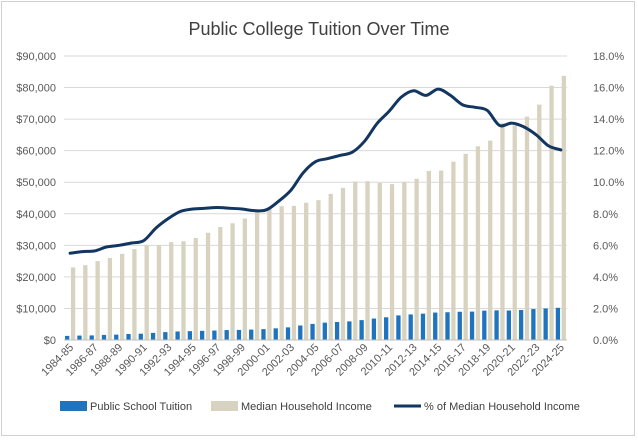 The image size is (638, 442). I want to click on legend-label: Median Household Income, so click(306, 407).